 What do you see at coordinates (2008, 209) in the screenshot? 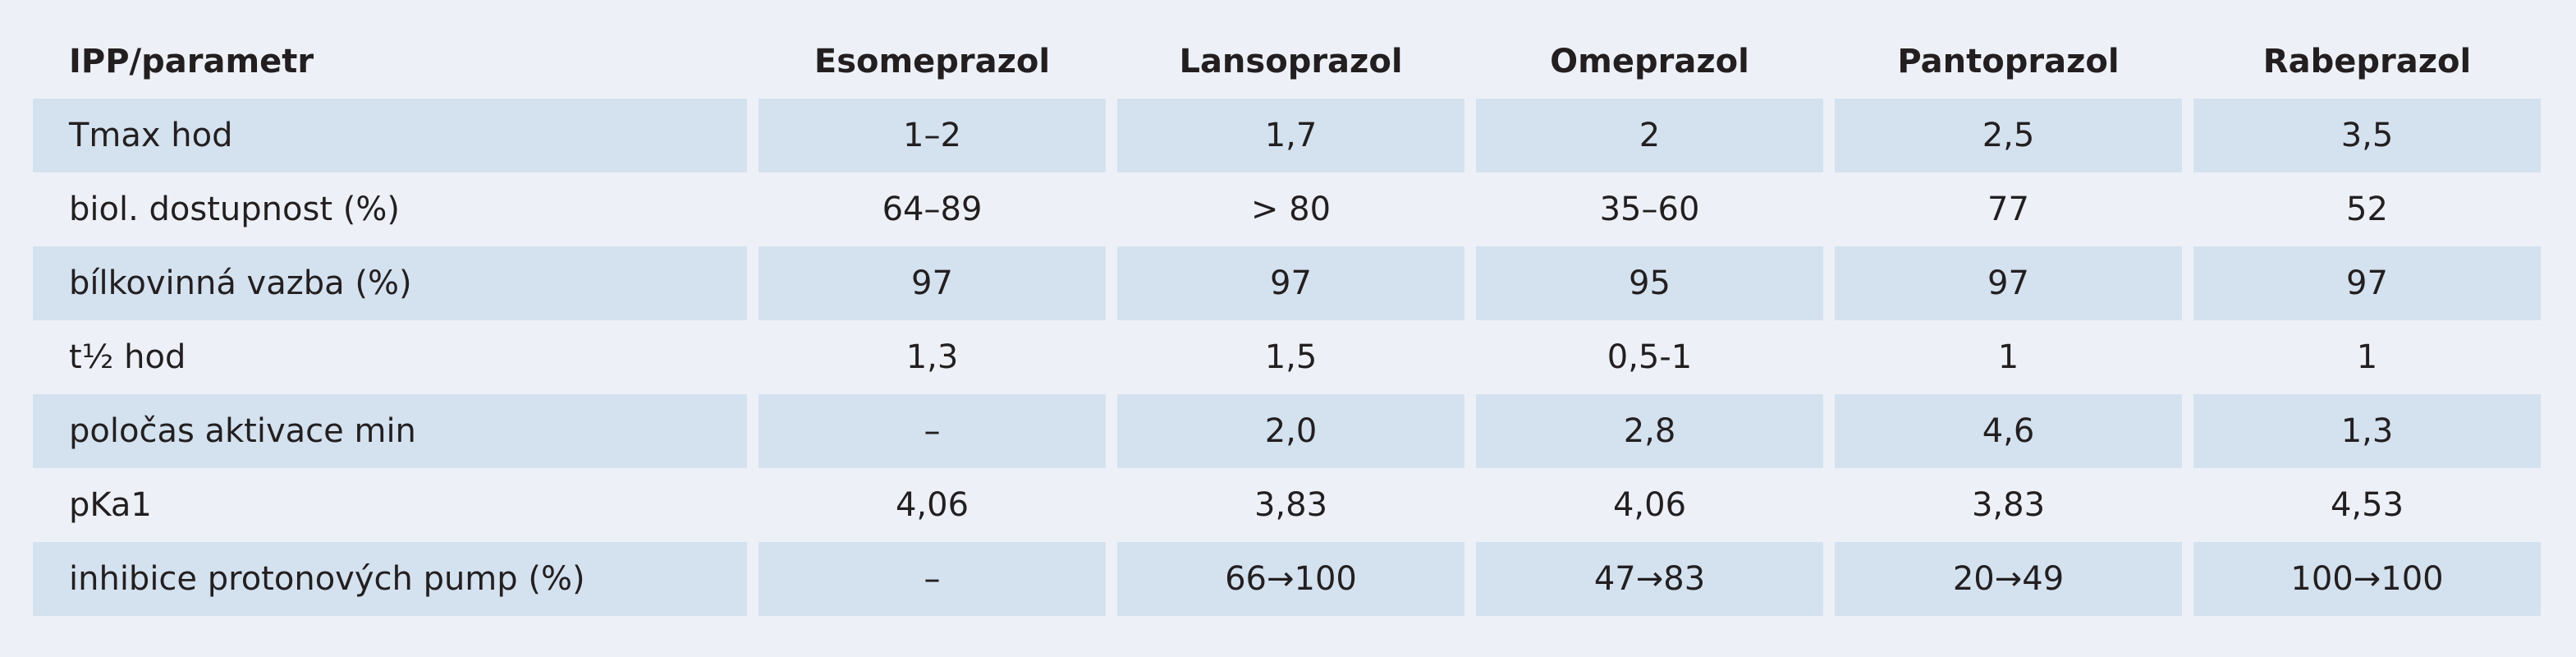
I see `table-cell: 77` at bounding box center [2008, 209].